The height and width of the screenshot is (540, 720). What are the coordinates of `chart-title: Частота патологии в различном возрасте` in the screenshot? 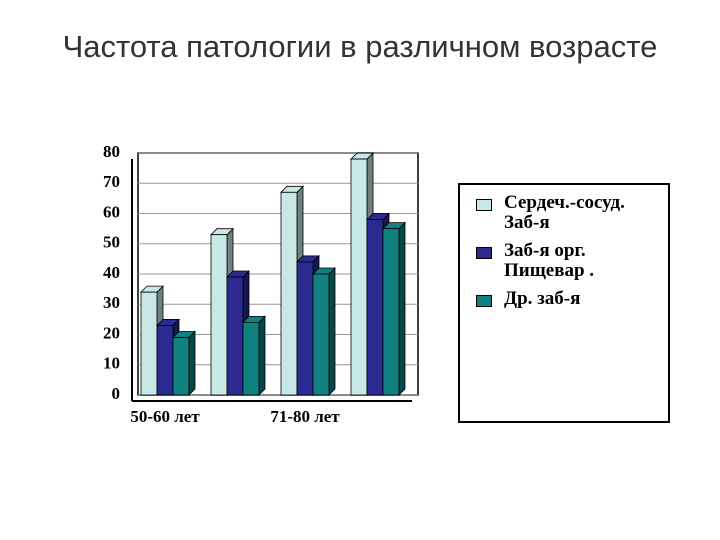 It's located at (360, 46).